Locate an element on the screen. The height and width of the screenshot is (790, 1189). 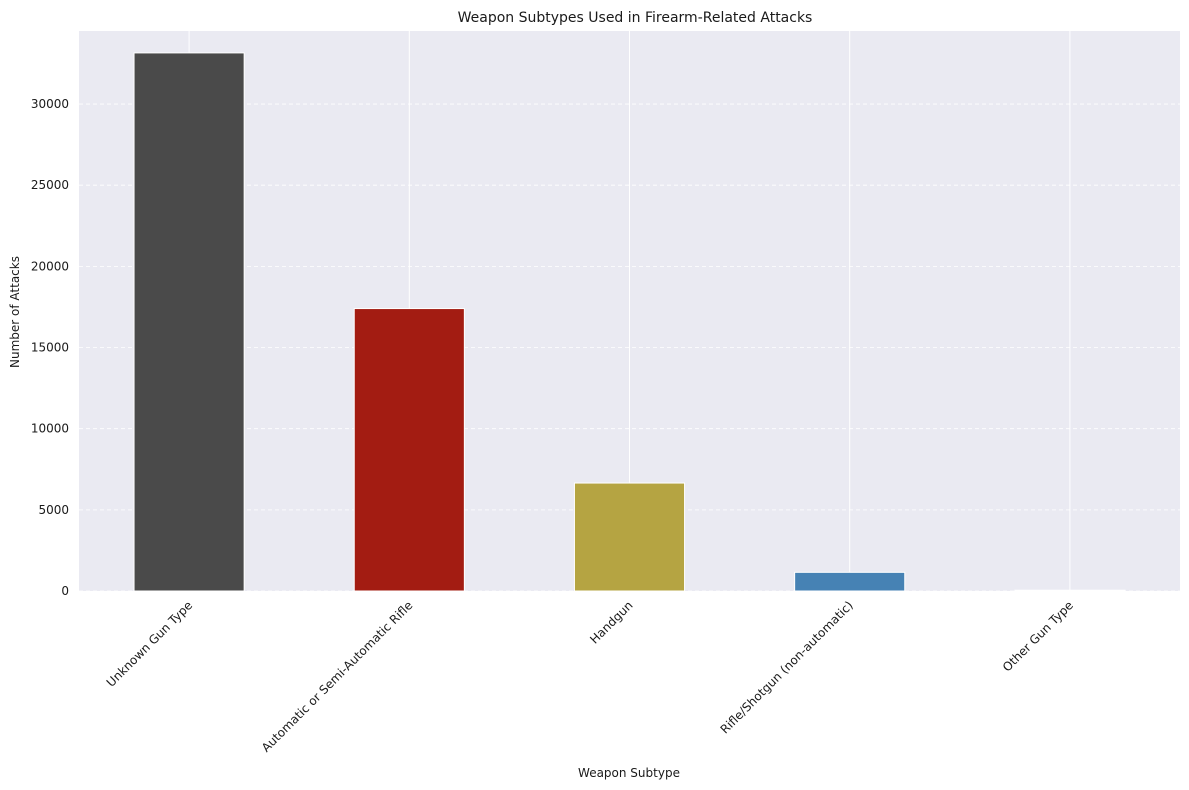
x-tick-label: Other Gun Type is located at coordinates (1038, 636).